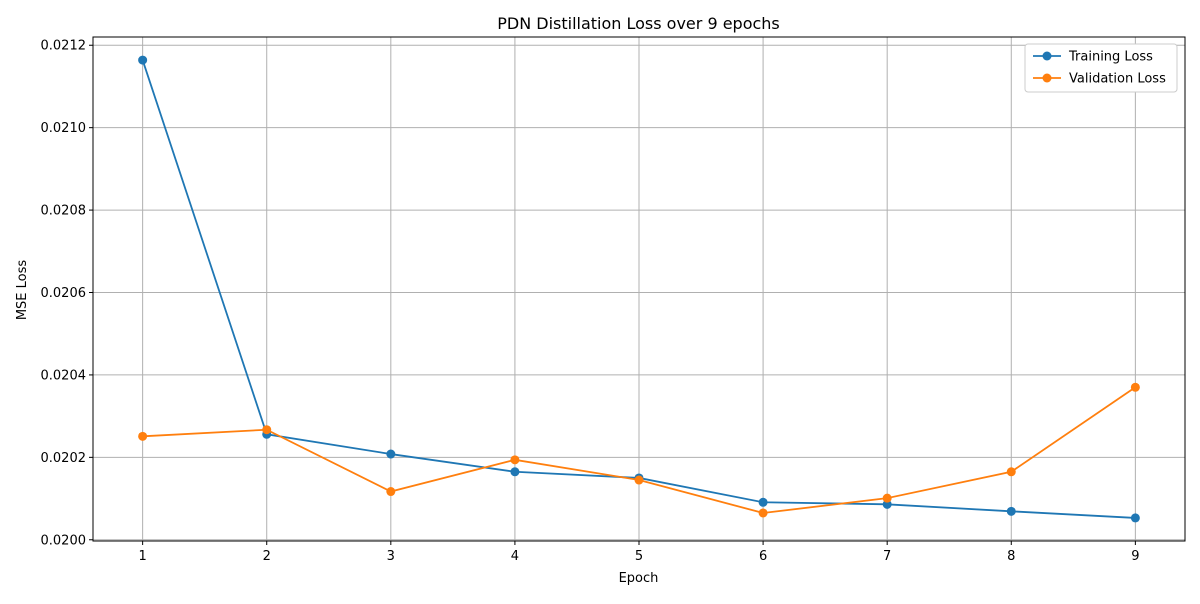 Image resolution: width=1200 pixels, height=604 pixels. I want to click on x-tick-label: 9, so click(1135, 556).